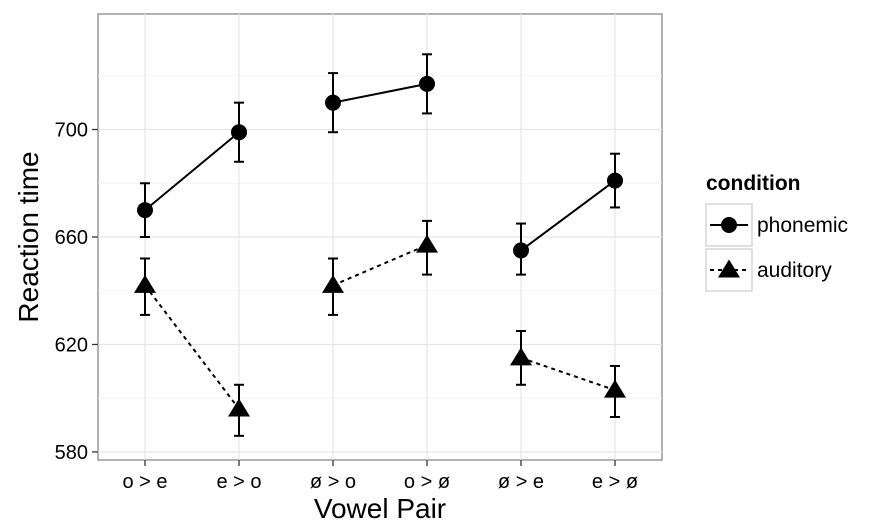 The image size is (869, 522). Describe the element at coordinates (238, 482) in the screenshot. I see `x-tick-label: e > o` at that location.